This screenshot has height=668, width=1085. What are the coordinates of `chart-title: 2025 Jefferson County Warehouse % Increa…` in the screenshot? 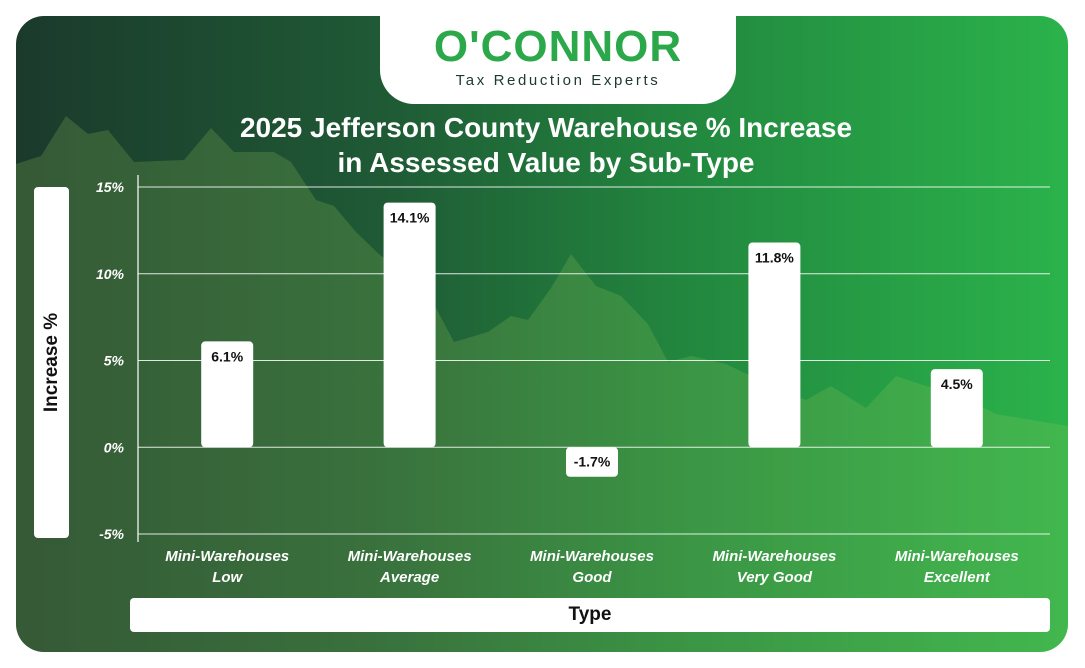 It's located at (546, 145).